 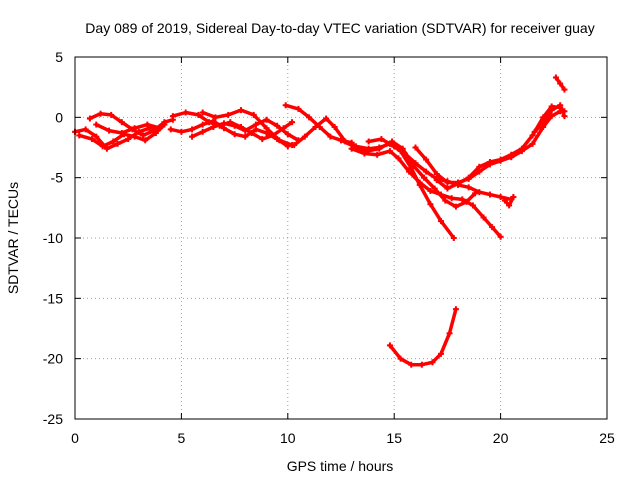 What do you see at coordinates (340, 466) in the screenshot?
I see `x-axis-label: GPS time / hours` at bounding box center [340, 466].